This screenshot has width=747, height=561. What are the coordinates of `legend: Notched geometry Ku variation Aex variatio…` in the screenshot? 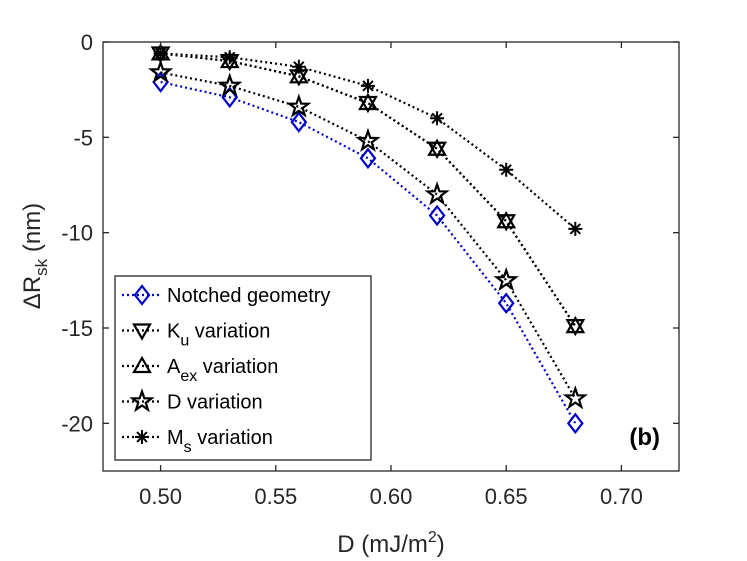 It's located at (243, 368).